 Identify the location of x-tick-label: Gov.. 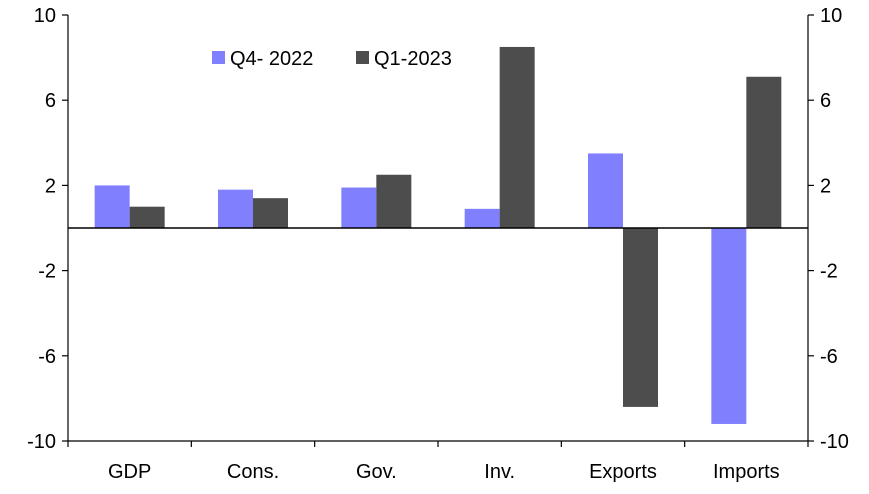
(376, 472).